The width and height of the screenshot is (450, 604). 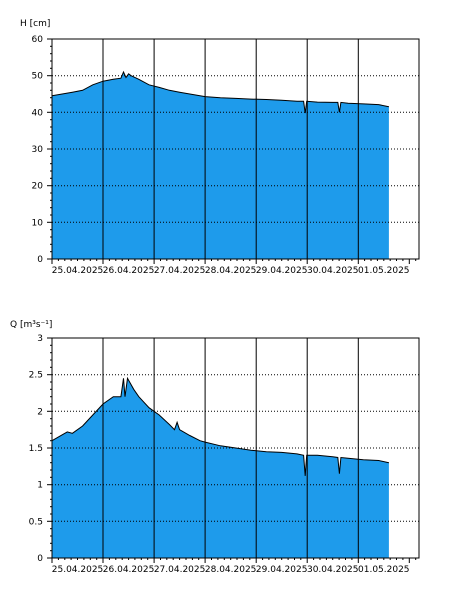 What do you see at coordinates (38, 40) in the screenshot?
I see `y-tick-label: 60` at bounding box center [38, 40].